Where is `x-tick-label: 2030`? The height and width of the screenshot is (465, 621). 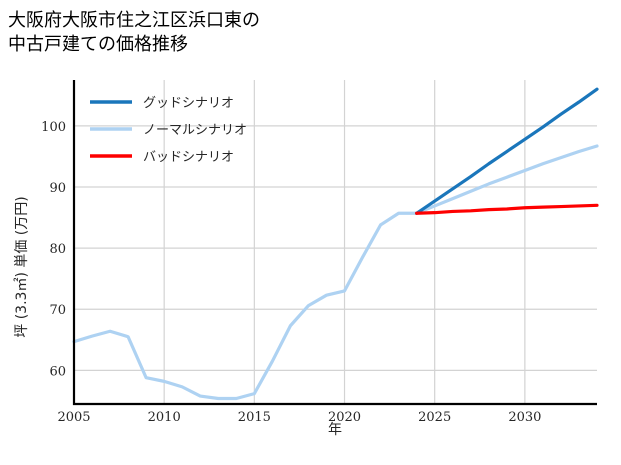 x-tick-label: 2030 is located at coordinates (524, 417).